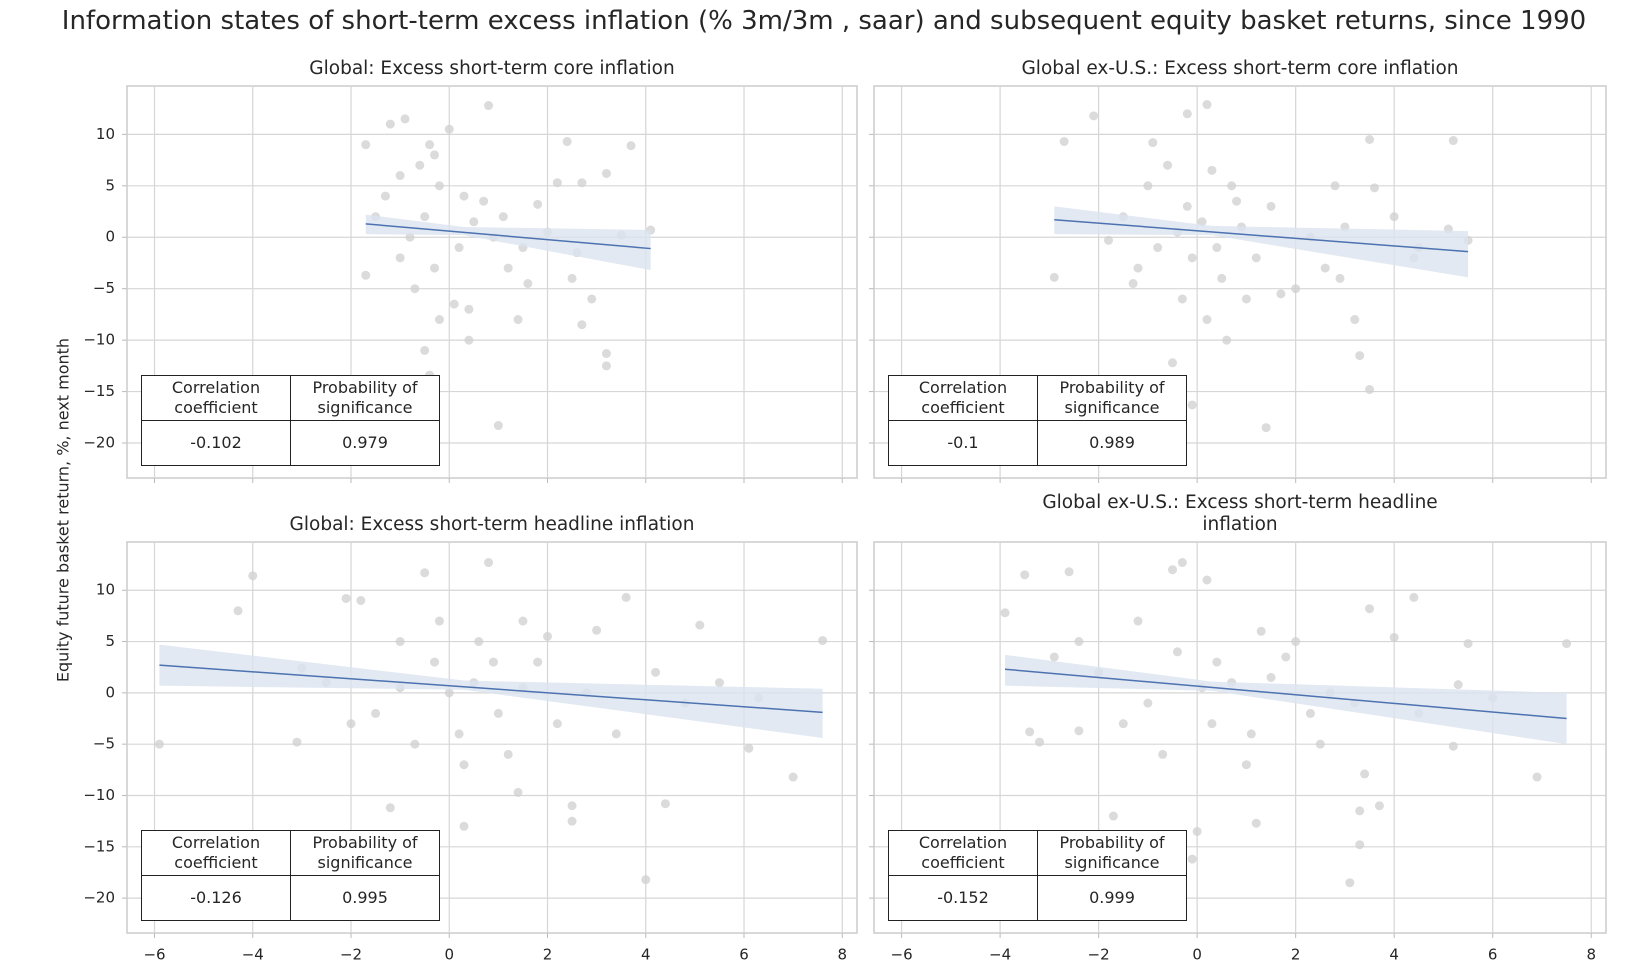 The height and width of the screenshot is (974, 1648). I want to click on table-value-row: -0.152 0.999, so click(1037, 898).